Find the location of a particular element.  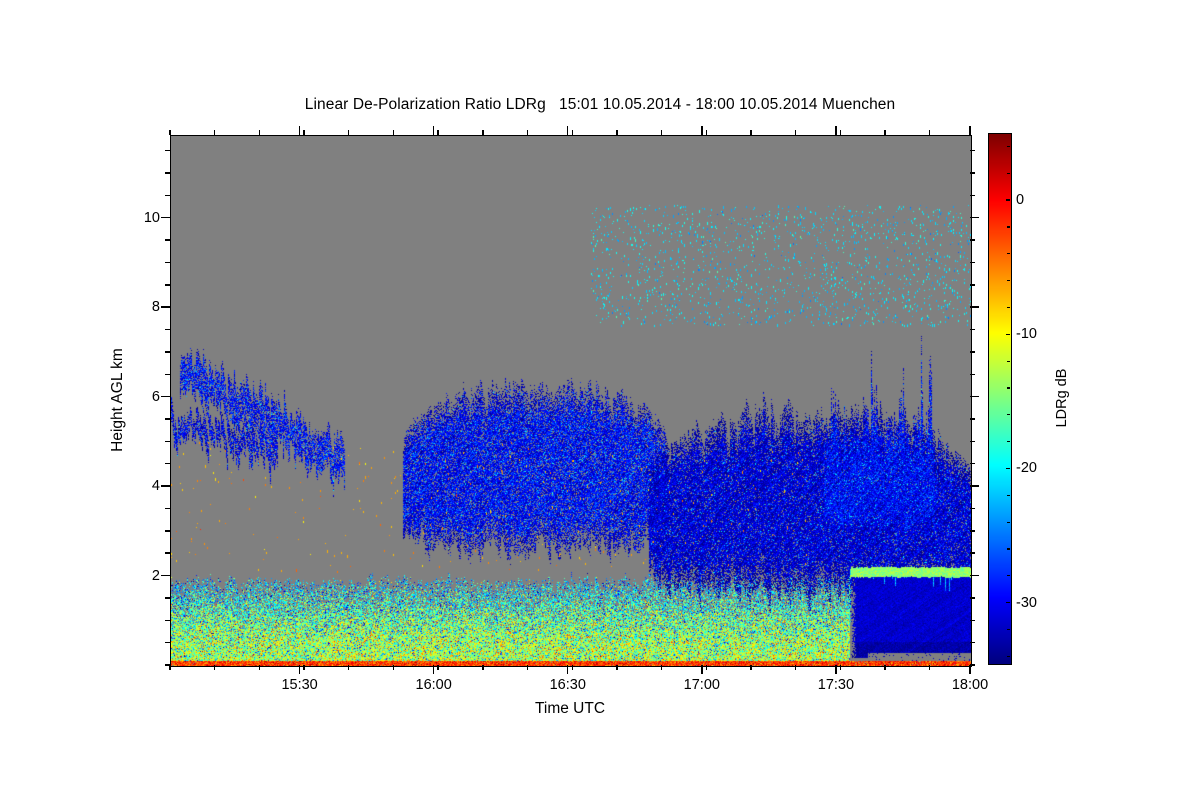

x-axis-label: Time UTC is located at coordinates (570, 708).